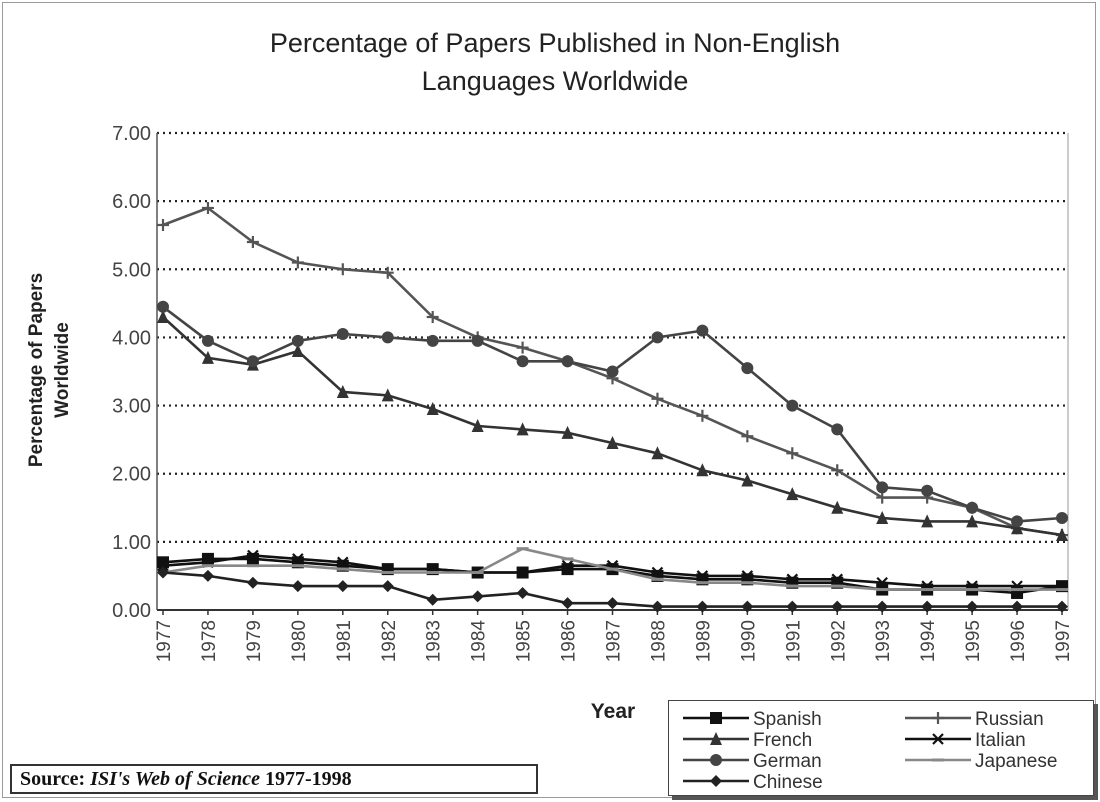 The image size is (1100, 802). What do you see at coordinates (613, 711) in the screenshot?
I see `x-axis-title: Year` at bounding box center [613, 711].